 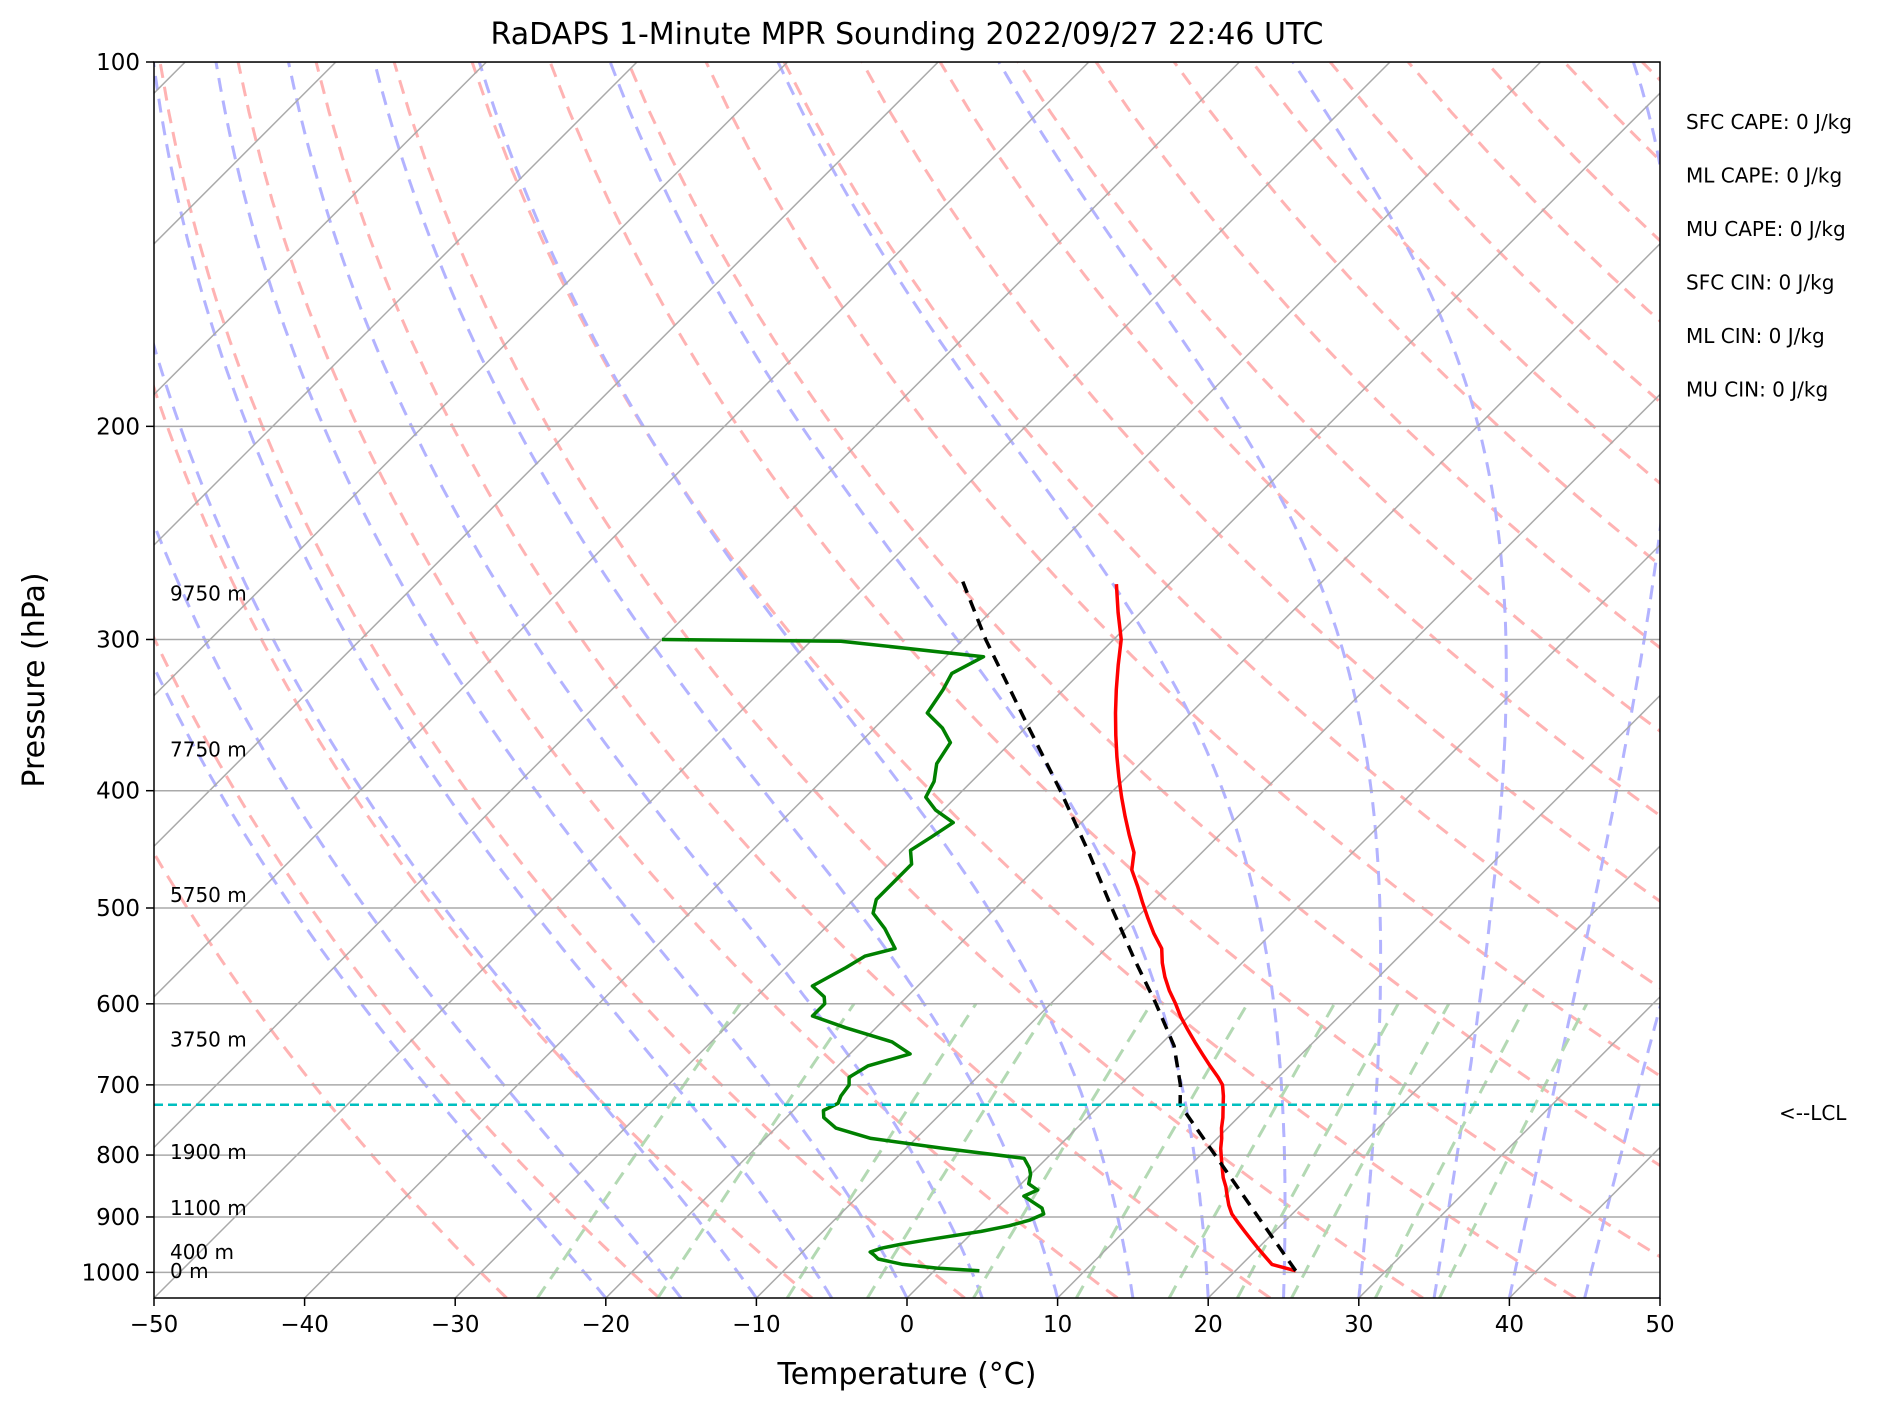 I want to click on stability-index: MU CAPE: 0 J/kg, so click(x=1766, y=229).